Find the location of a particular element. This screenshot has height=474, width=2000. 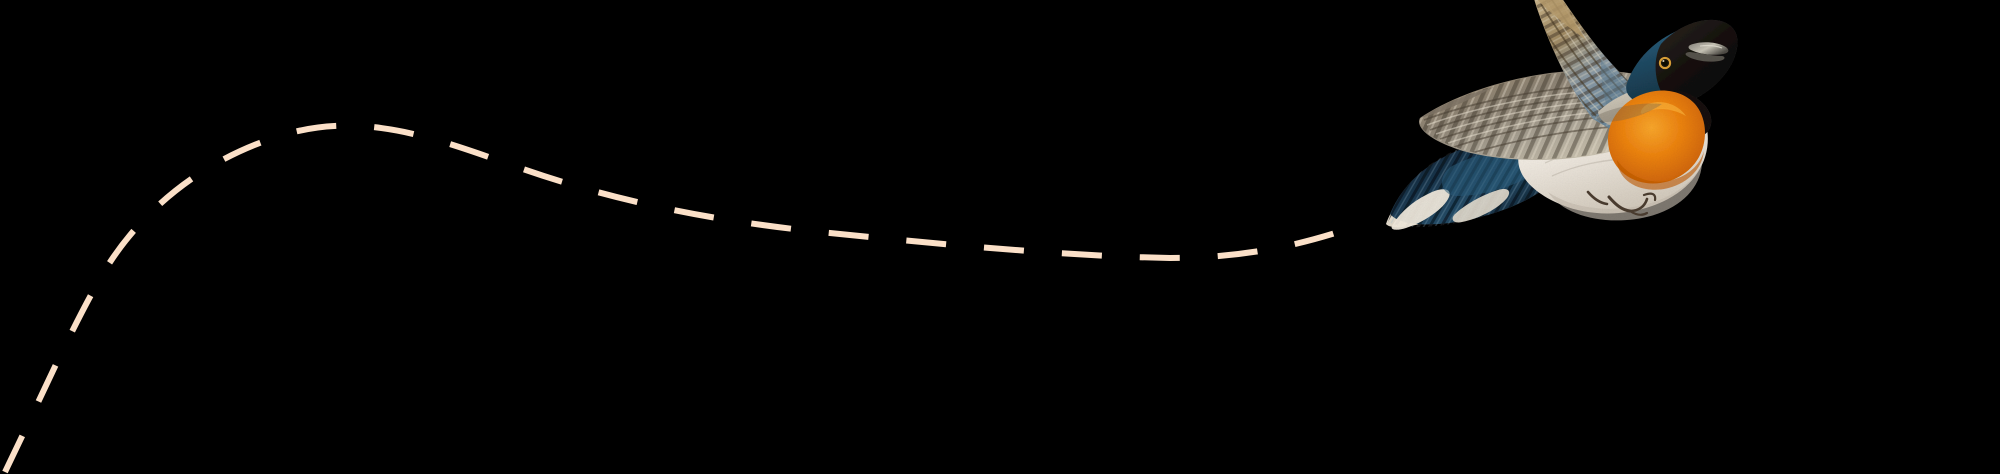

black-face-mask is located at coordinates (1696, 61).